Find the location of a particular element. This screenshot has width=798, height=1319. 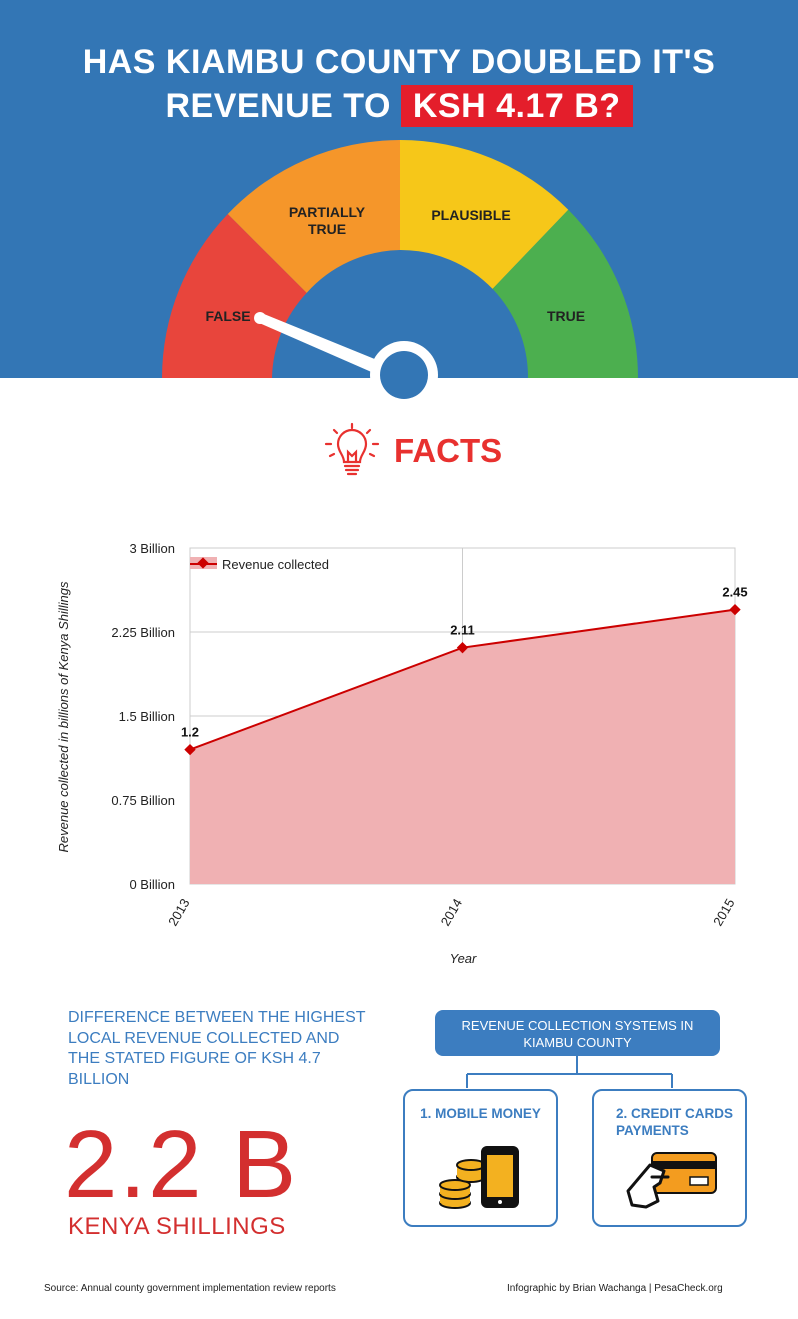

title-line-2-text: REVENUE TO is located at coordinates (278, 106).